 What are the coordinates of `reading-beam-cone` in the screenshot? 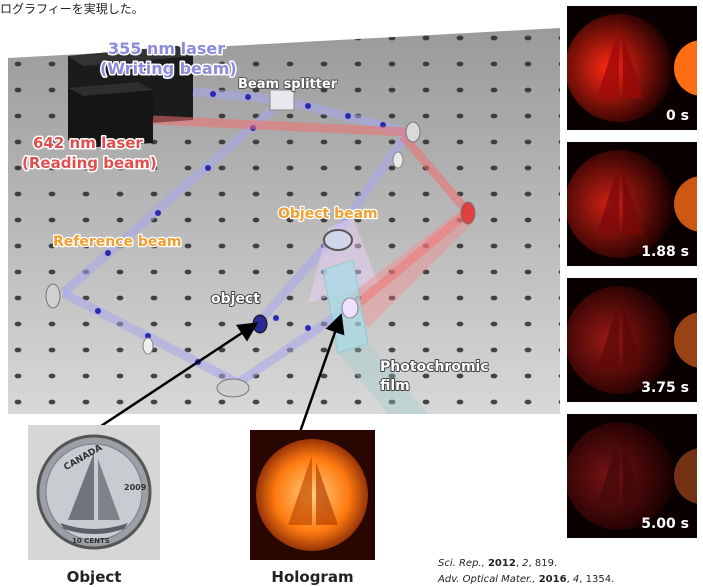 It's located at (410, 268).